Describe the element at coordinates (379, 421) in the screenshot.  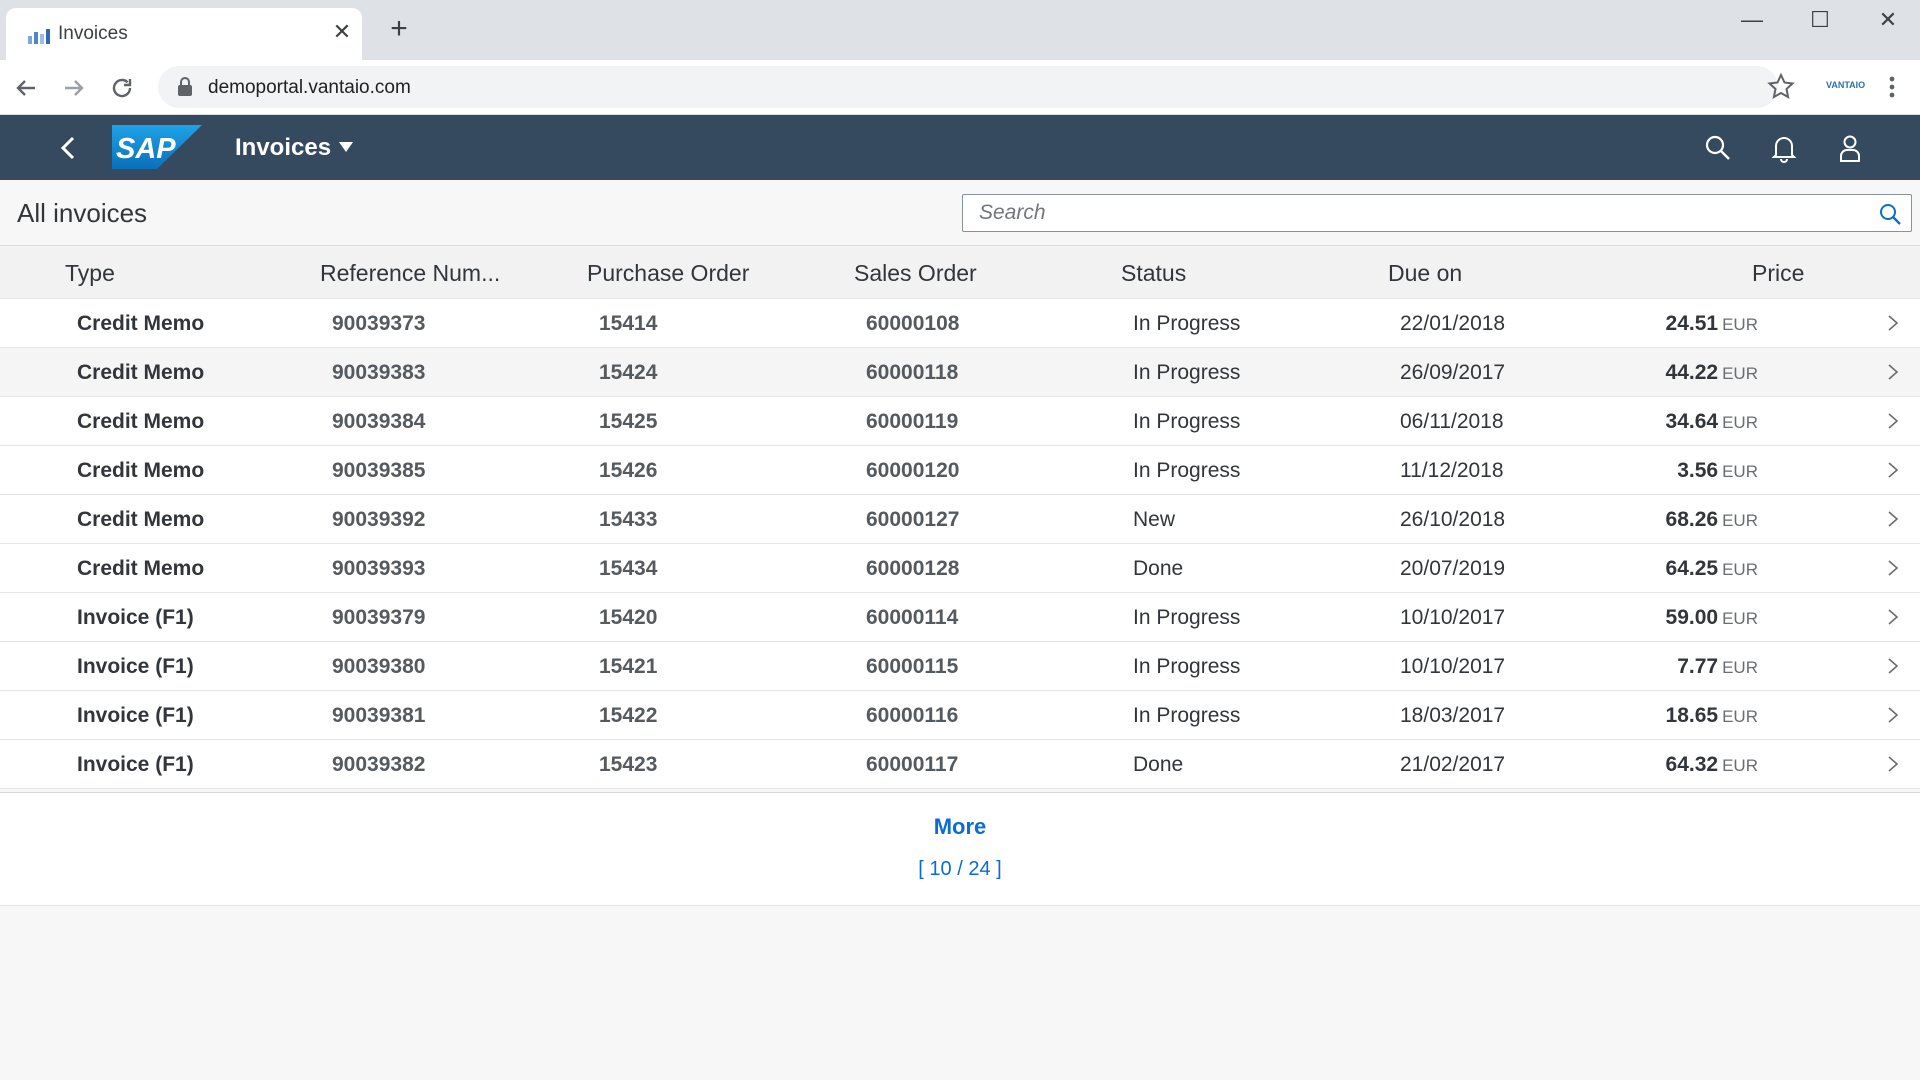
I see `cell-reference: 90039384` at that location.